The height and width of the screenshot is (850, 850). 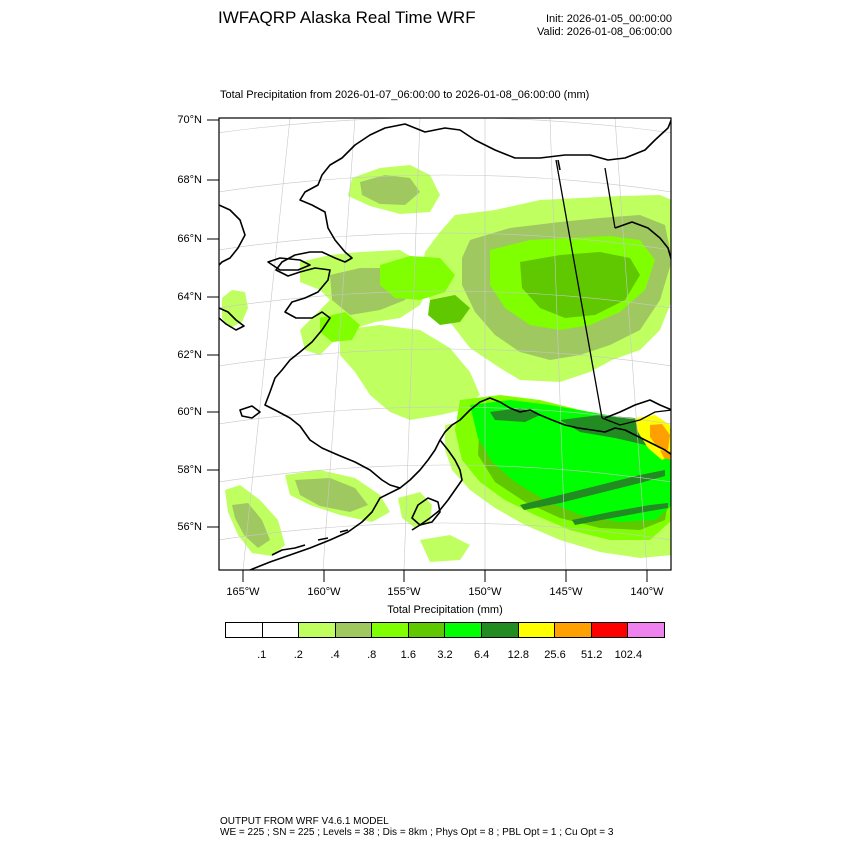 I want to click on colorbar-tick-label: .1, so click(x=262, y=655).